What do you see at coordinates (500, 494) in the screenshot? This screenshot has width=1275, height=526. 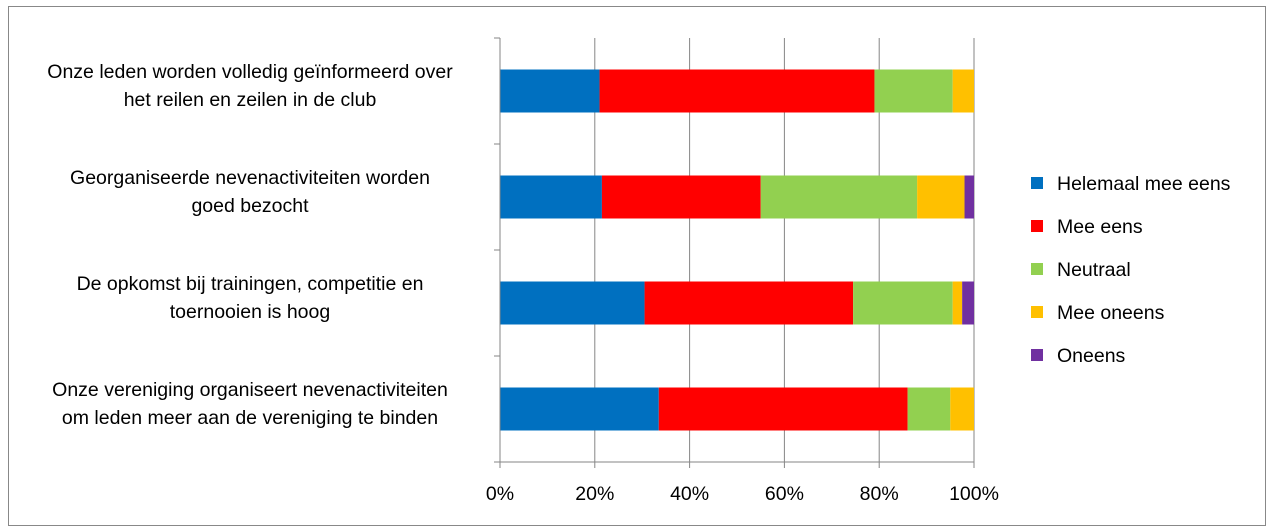 I see `x-tick-label: 0%` at bounding box center [500, 494].